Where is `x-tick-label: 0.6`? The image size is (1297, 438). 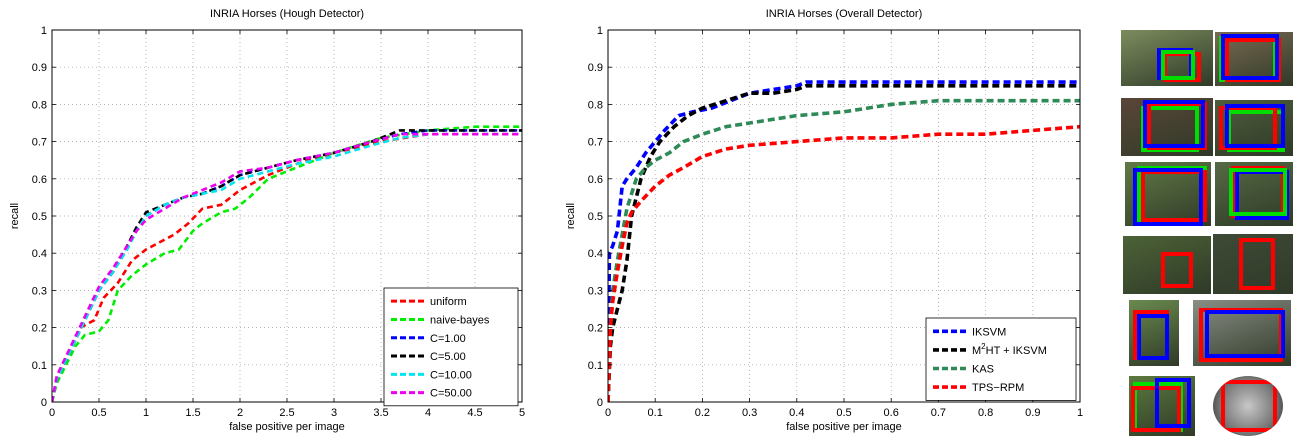 x-tick-label: 0.6 is located at coordinates (891, 413).